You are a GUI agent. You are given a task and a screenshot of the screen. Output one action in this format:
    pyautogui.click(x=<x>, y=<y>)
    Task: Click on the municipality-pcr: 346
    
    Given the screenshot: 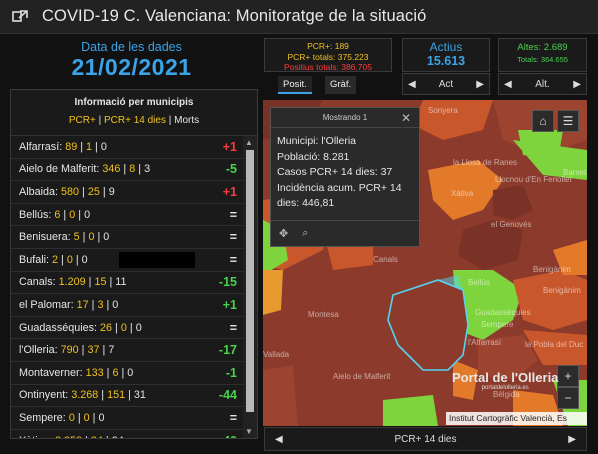 What is the action you would take?
    pyautogui.click(x=111, y=169)
    